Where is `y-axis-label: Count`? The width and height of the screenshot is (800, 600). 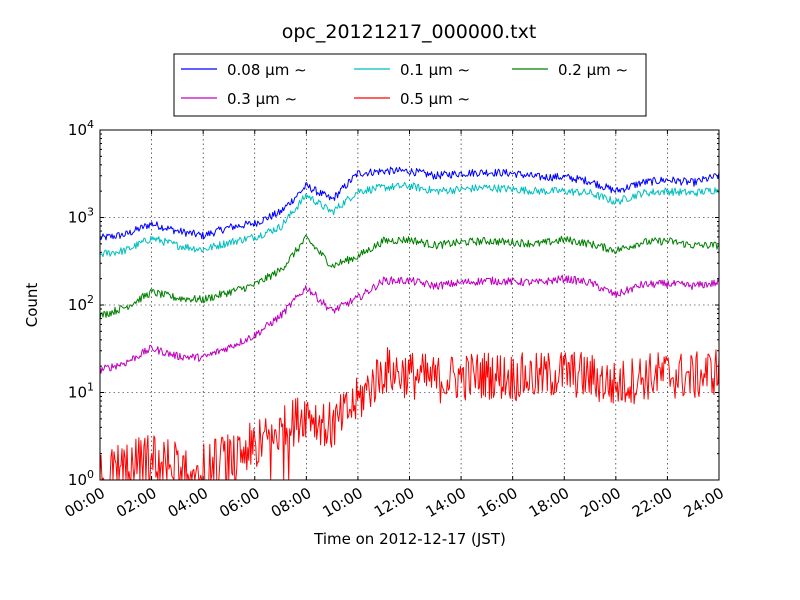
y-axis-label: Count is located at coordinates (32, 305).